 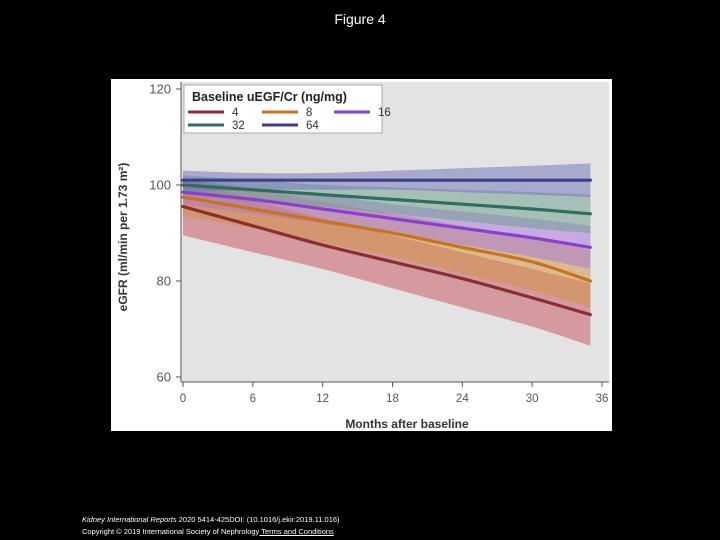 I want to click on x-axis-label: Months after baseline, so click(x=407, y=424).